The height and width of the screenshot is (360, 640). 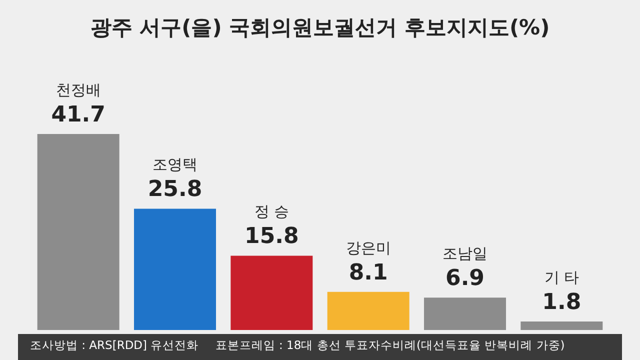 What do you see at coordinates (320, 28) in the screenshot?
I see `chart-title: 광주 서구(을) 국회의원보궐선거 후보지지도(%)` at bounding box center [320, 28].